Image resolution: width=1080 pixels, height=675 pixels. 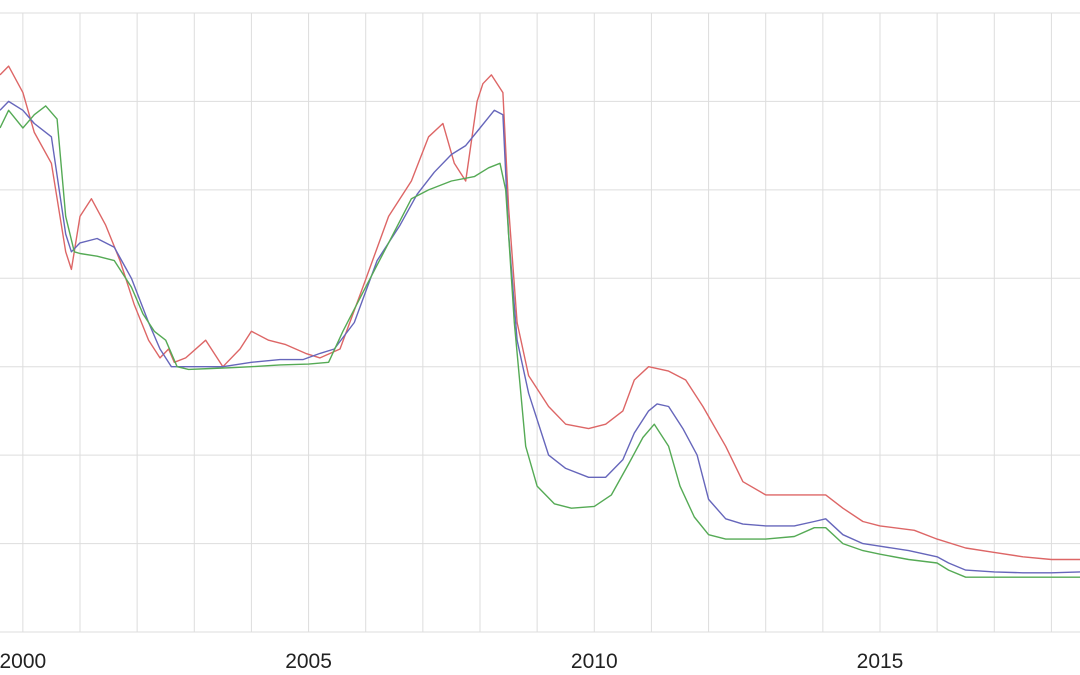 I want to click on x-axis-tick-labels: 2000 2005 2010 2015, so click(x=451, y=661).